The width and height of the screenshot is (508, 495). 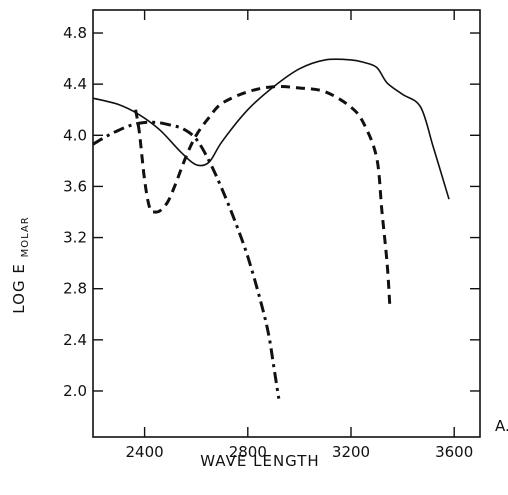 I want to click on x-tick-label: 2400, so click(x=145, y=452).